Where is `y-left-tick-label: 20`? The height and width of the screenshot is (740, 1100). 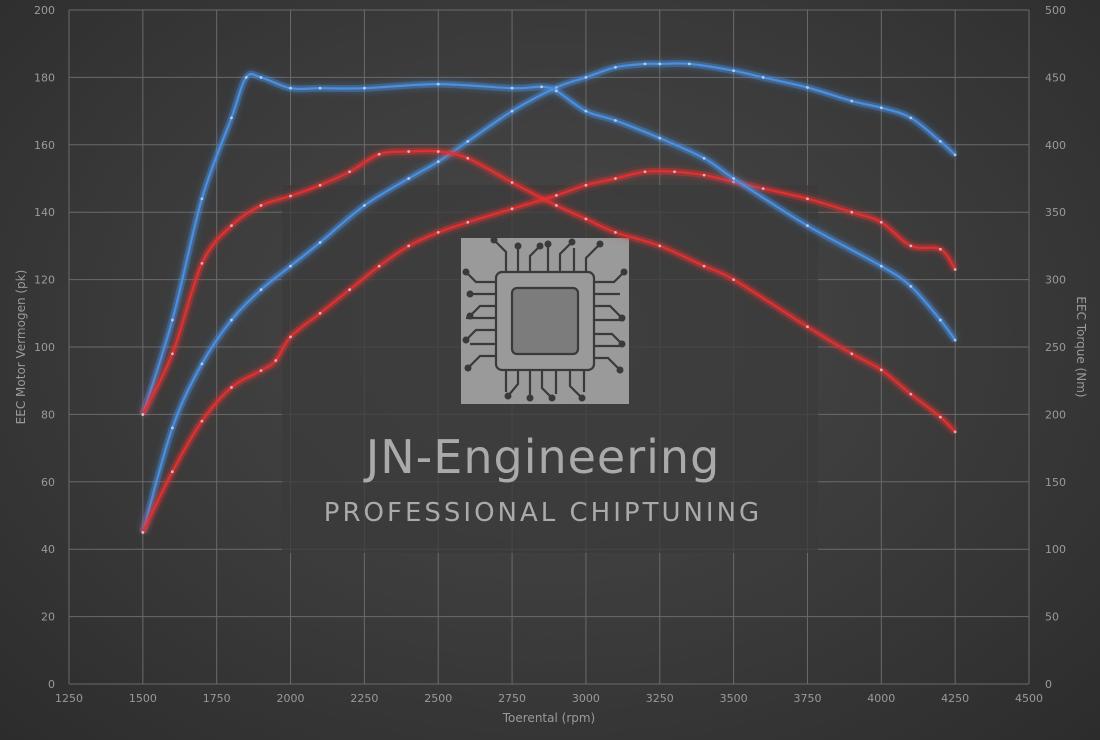 y-left-tick-label: 20 is located at coordinates (48, 617).